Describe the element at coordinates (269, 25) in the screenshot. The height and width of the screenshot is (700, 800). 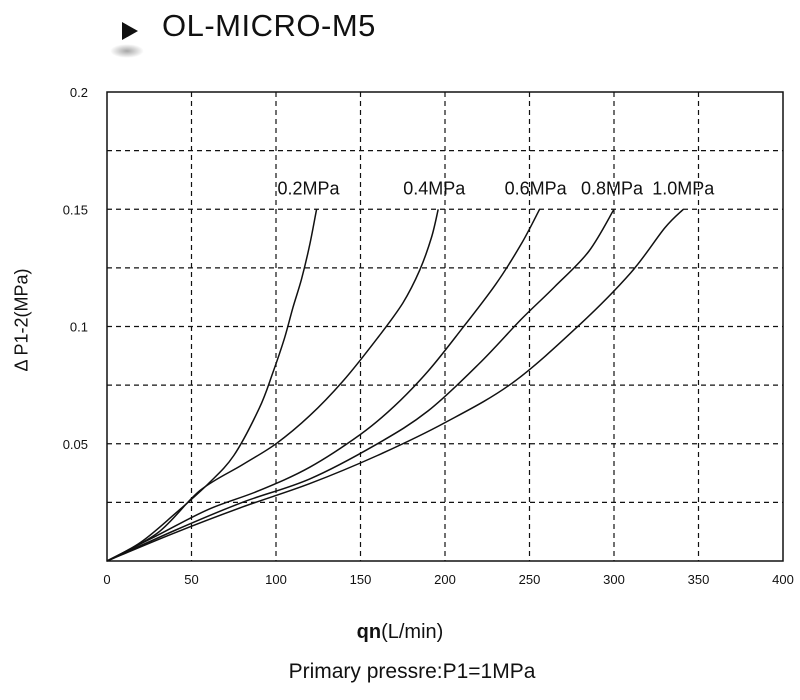
I see `chart-title: OL-MICRO-M5` at that location.